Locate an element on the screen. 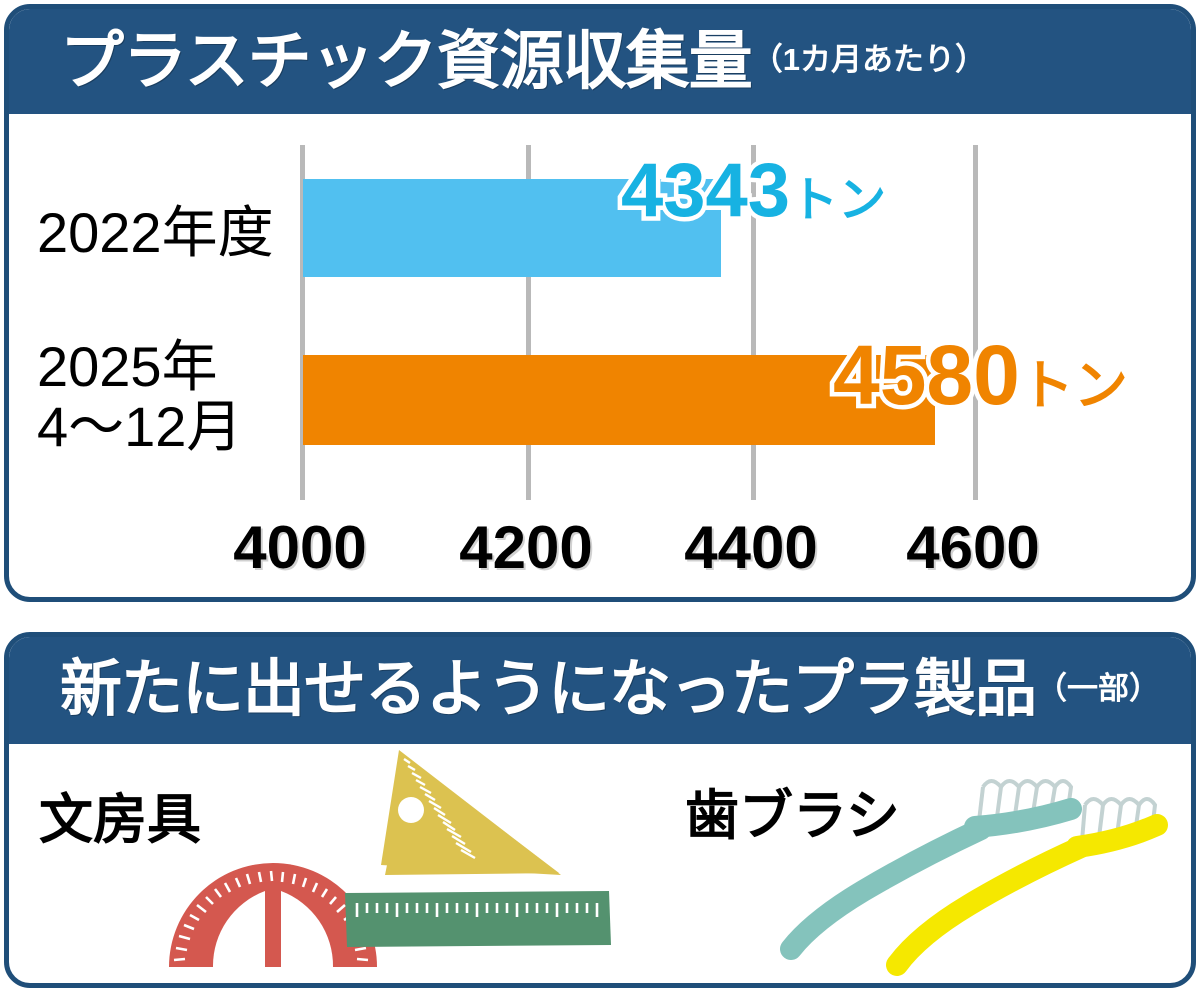  items-panel-subtitle: （一部） is located at coordinates (1098, 688).